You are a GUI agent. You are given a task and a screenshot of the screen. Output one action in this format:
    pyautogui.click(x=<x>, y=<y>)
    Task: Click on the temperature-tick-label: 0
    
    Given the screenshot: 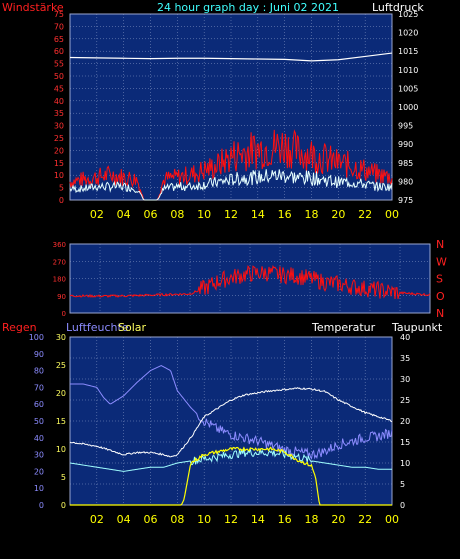 What is the action you would take?
    pyautogui.click(x=402, y=505)
    